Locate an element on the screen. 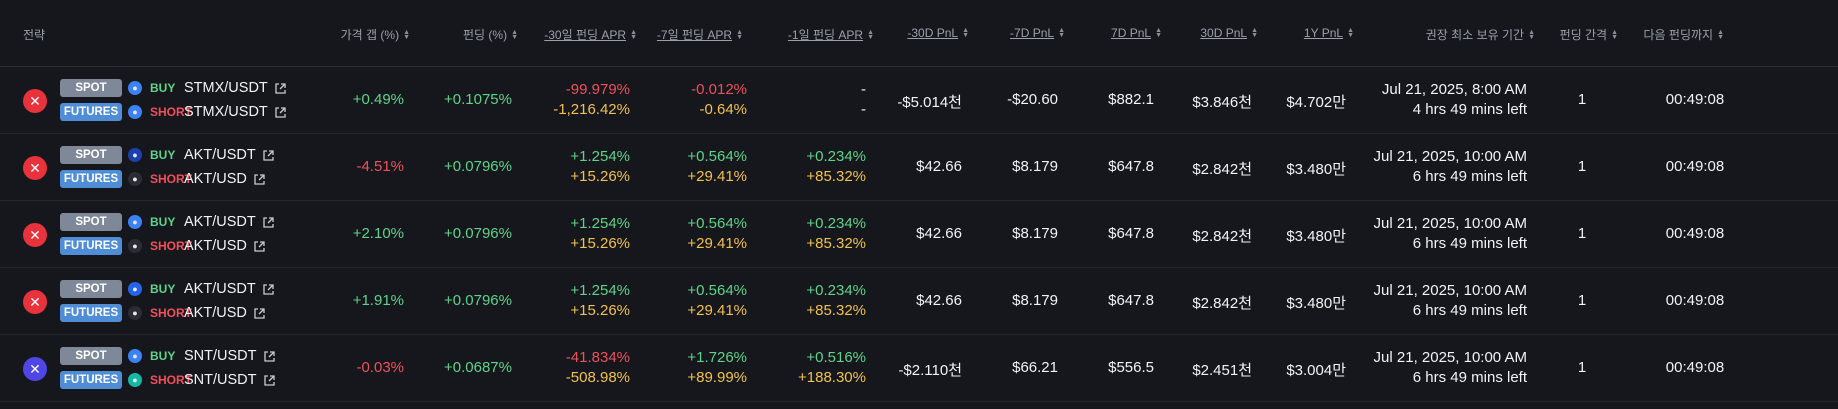 The height and width of the screenshot is (409, 1838). up-exchange-icon: ● is located at coordinates (135, 155).